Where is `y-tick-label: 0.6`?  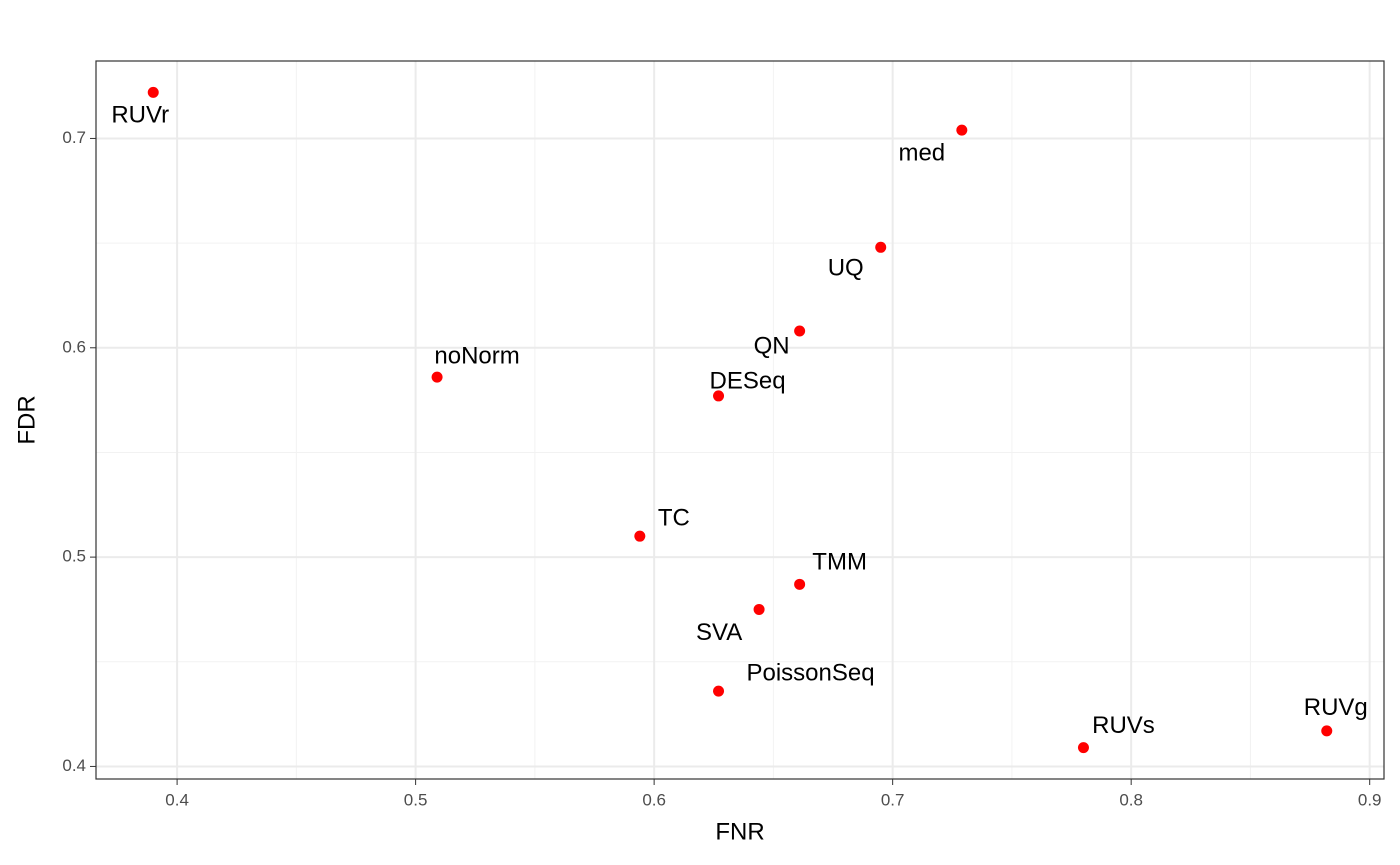 y-tick-label: 0.6 is located at coordinates (74, 346).